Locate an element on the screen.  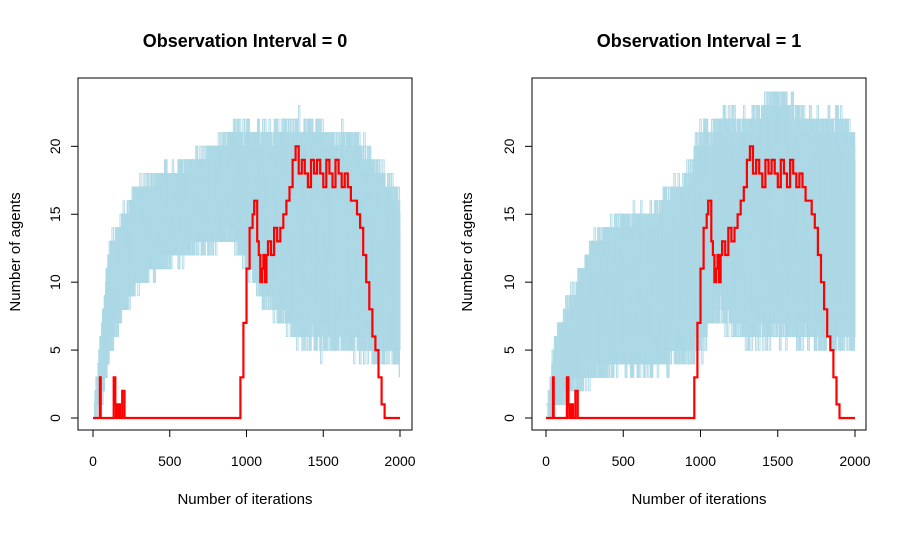
y-axis: 0 5 10 15 20 is located at coordinates (517, 280).